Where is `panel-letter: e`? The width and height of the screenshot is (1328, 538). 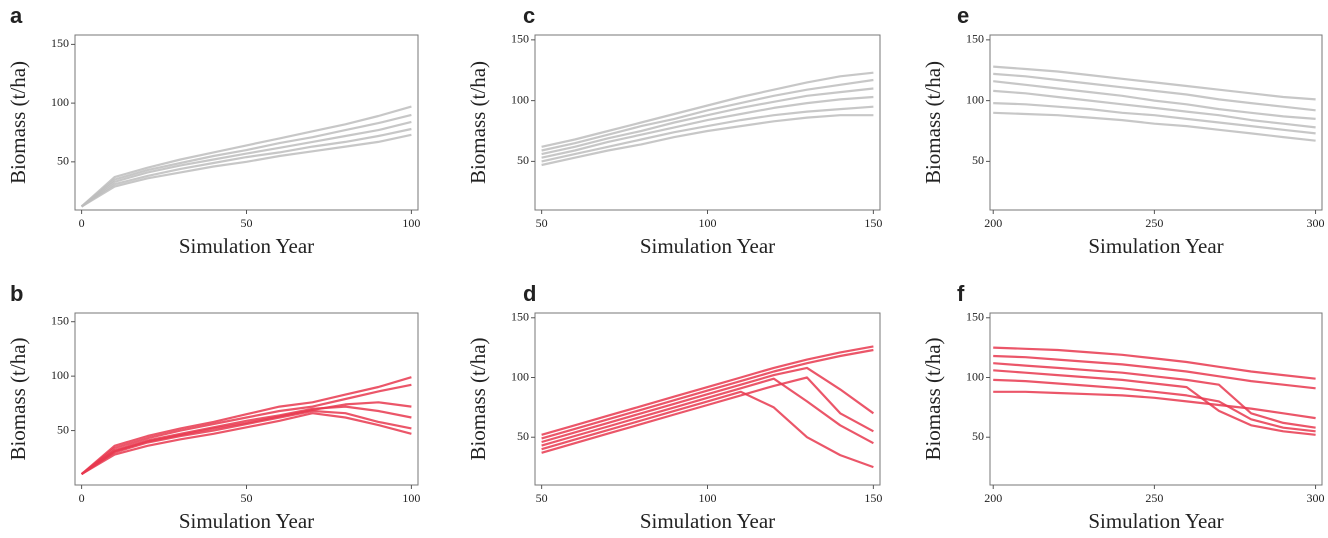 panel-letter: e is located at coordinates (963, 15).